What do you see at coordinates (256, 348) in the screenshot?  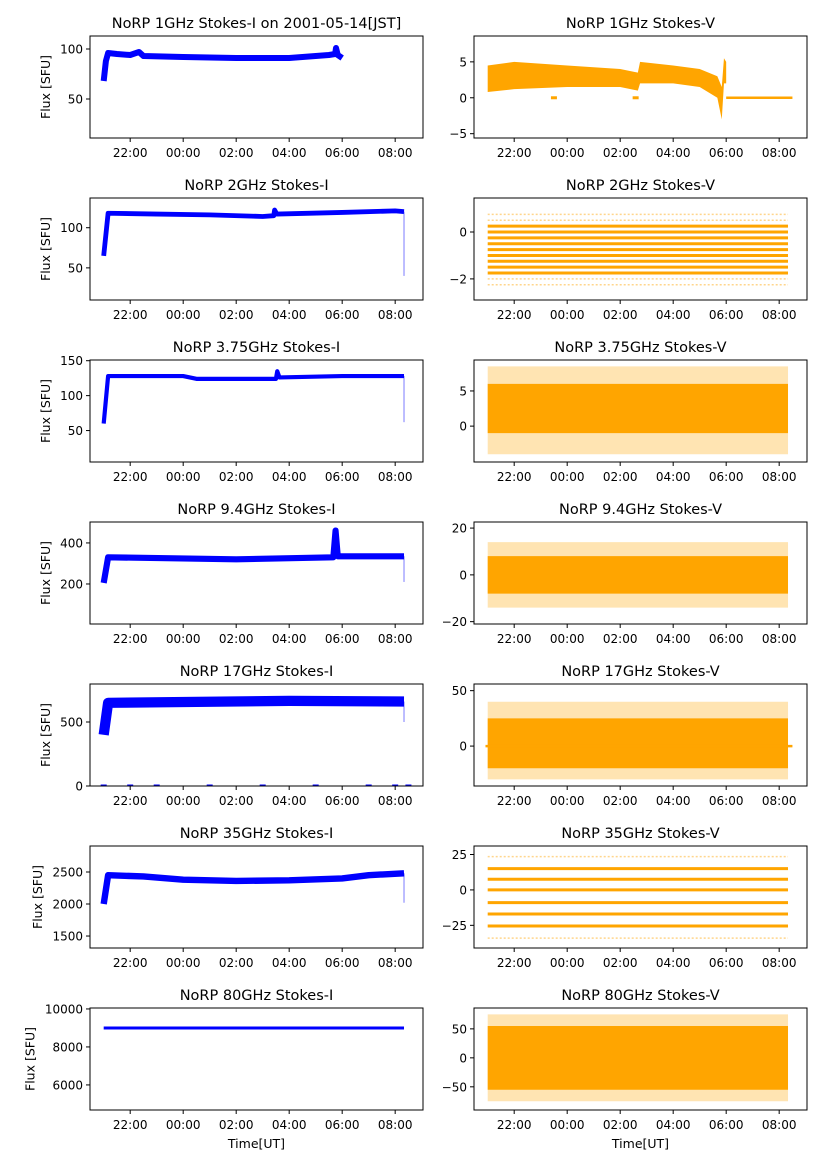 I see `subplot-title: NoRP 3.75GHz Stokes-I` at bounding box center [256, 348].